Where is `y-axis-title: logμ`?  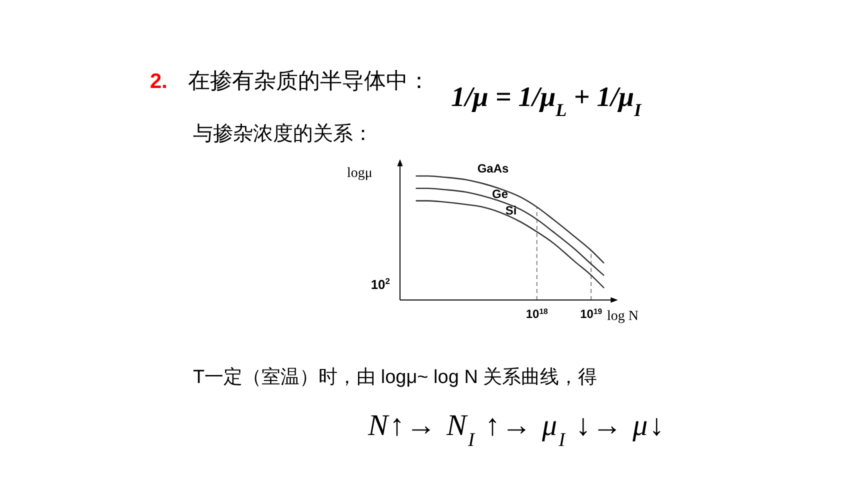
y-axis-title: logμ is located at coordinates (359, 173).